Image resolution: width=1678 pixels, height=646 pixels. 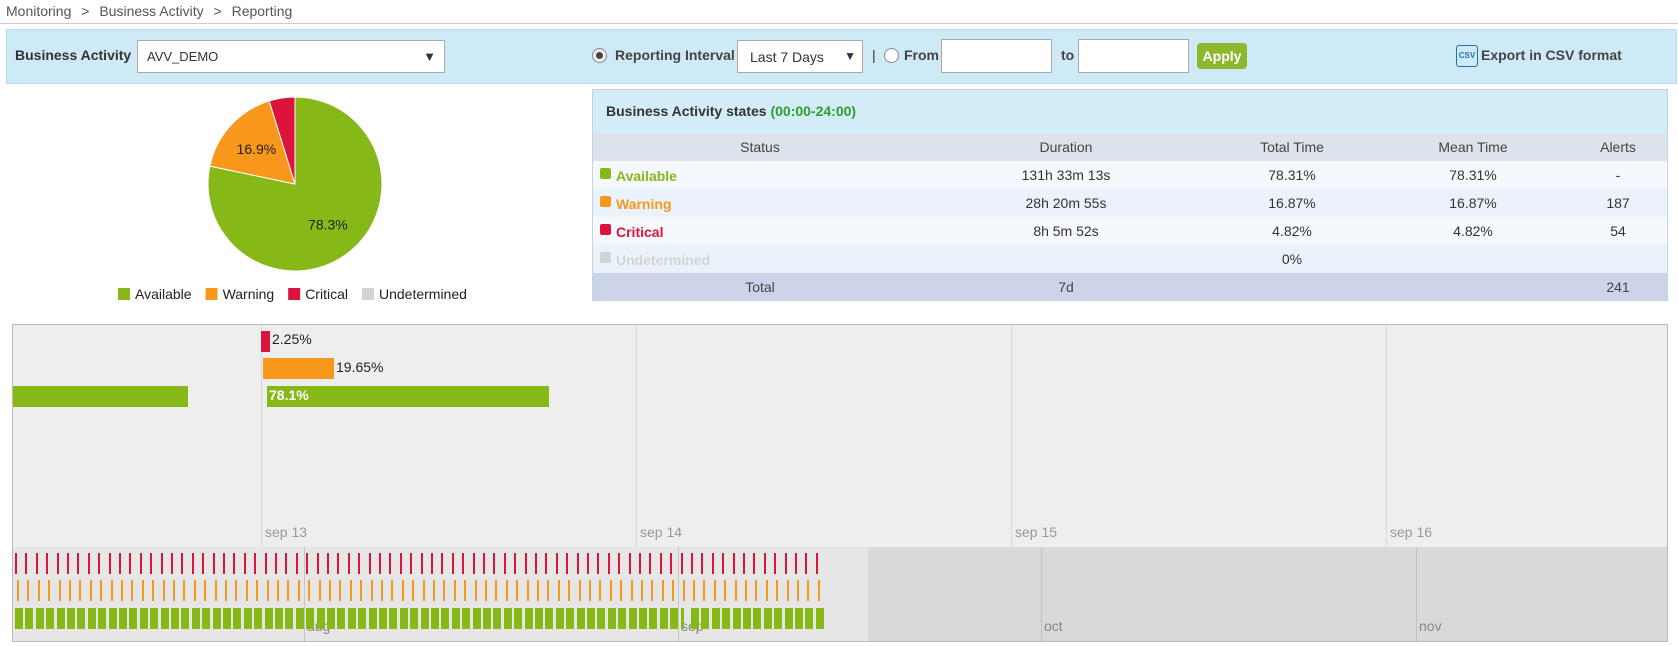 I want to click on table-cell: 78.31%, so click(x=1292, y=175).